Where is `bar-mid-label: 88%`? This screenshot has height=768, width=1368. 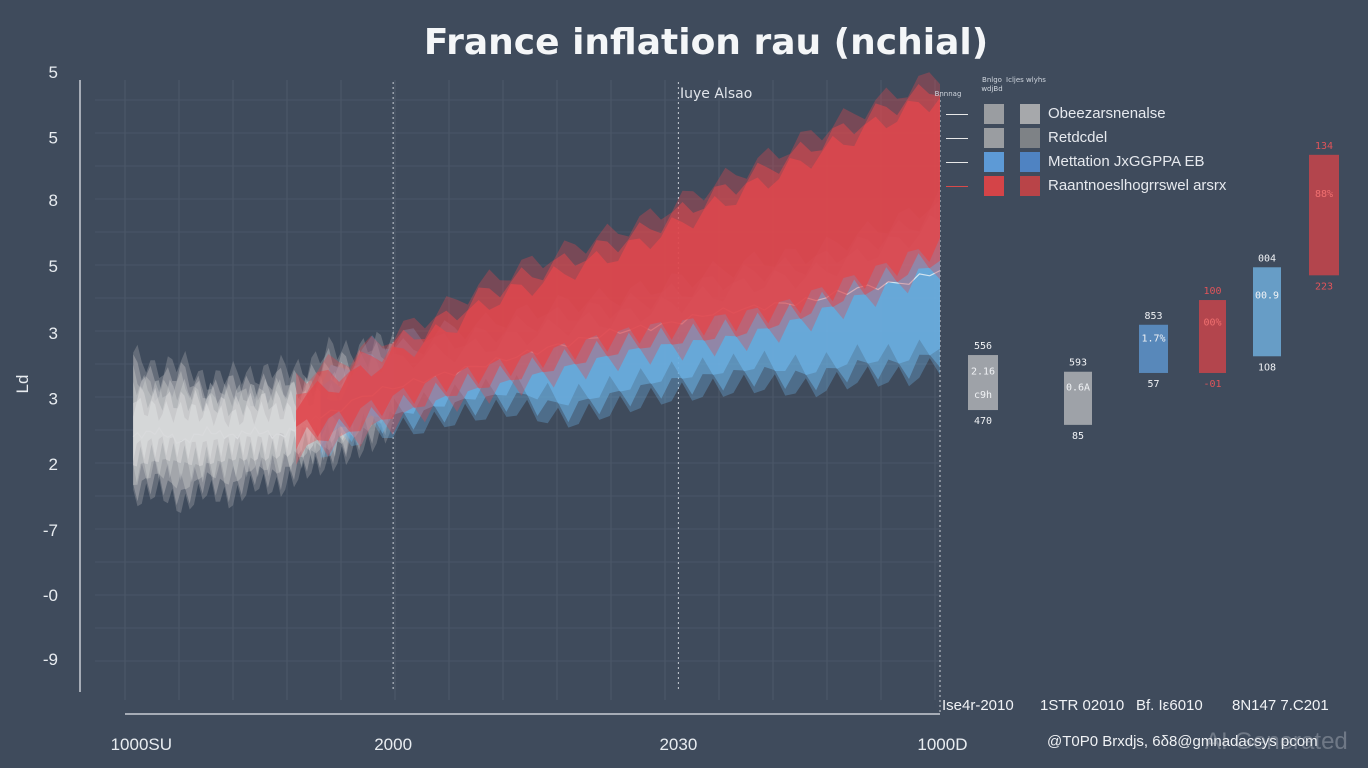 bar-mid-label: 88% is located at coordinates (1324, 194).